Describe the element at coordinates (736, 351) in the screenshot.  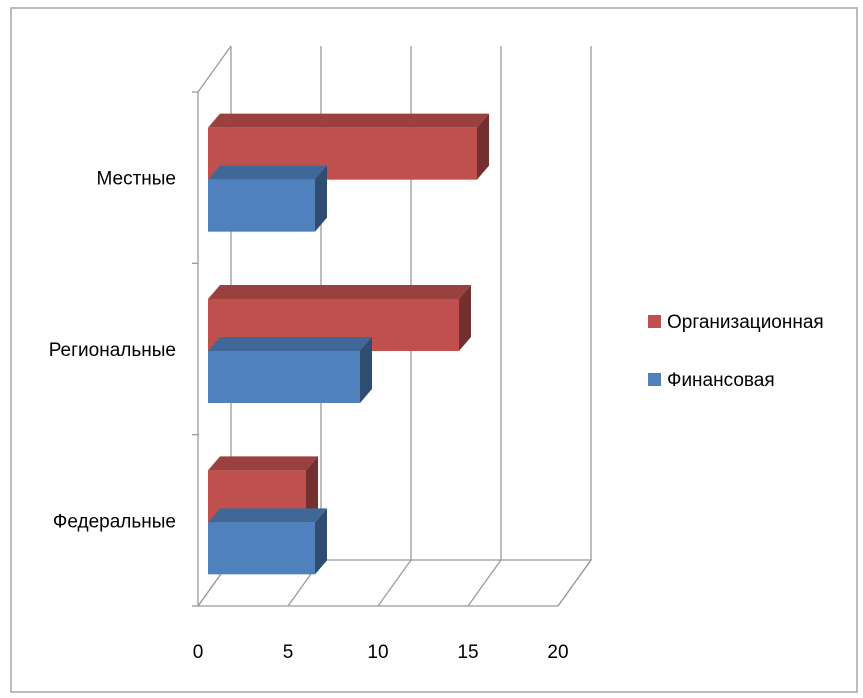
I see `legend: Организационная Финансовая` at that location.